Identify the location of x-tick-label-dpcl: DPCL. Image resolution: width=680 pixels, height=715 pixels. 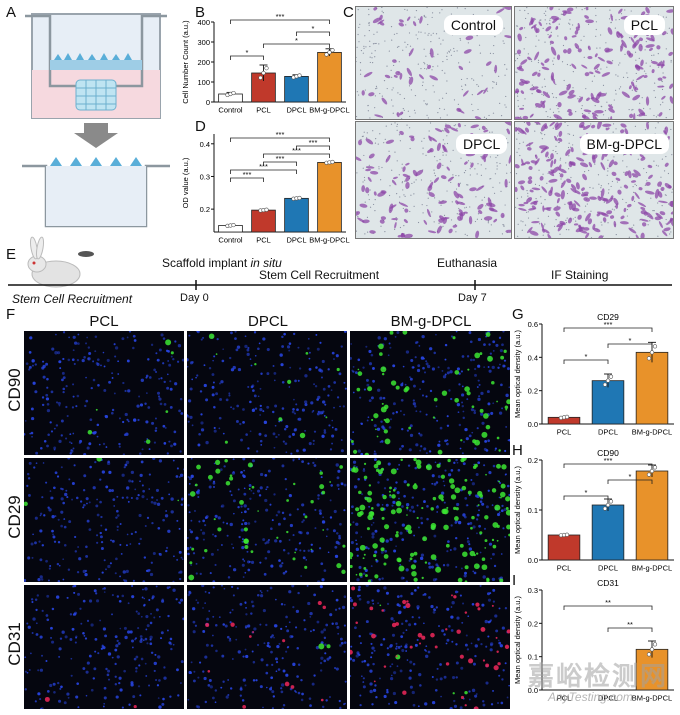
(608, 432).